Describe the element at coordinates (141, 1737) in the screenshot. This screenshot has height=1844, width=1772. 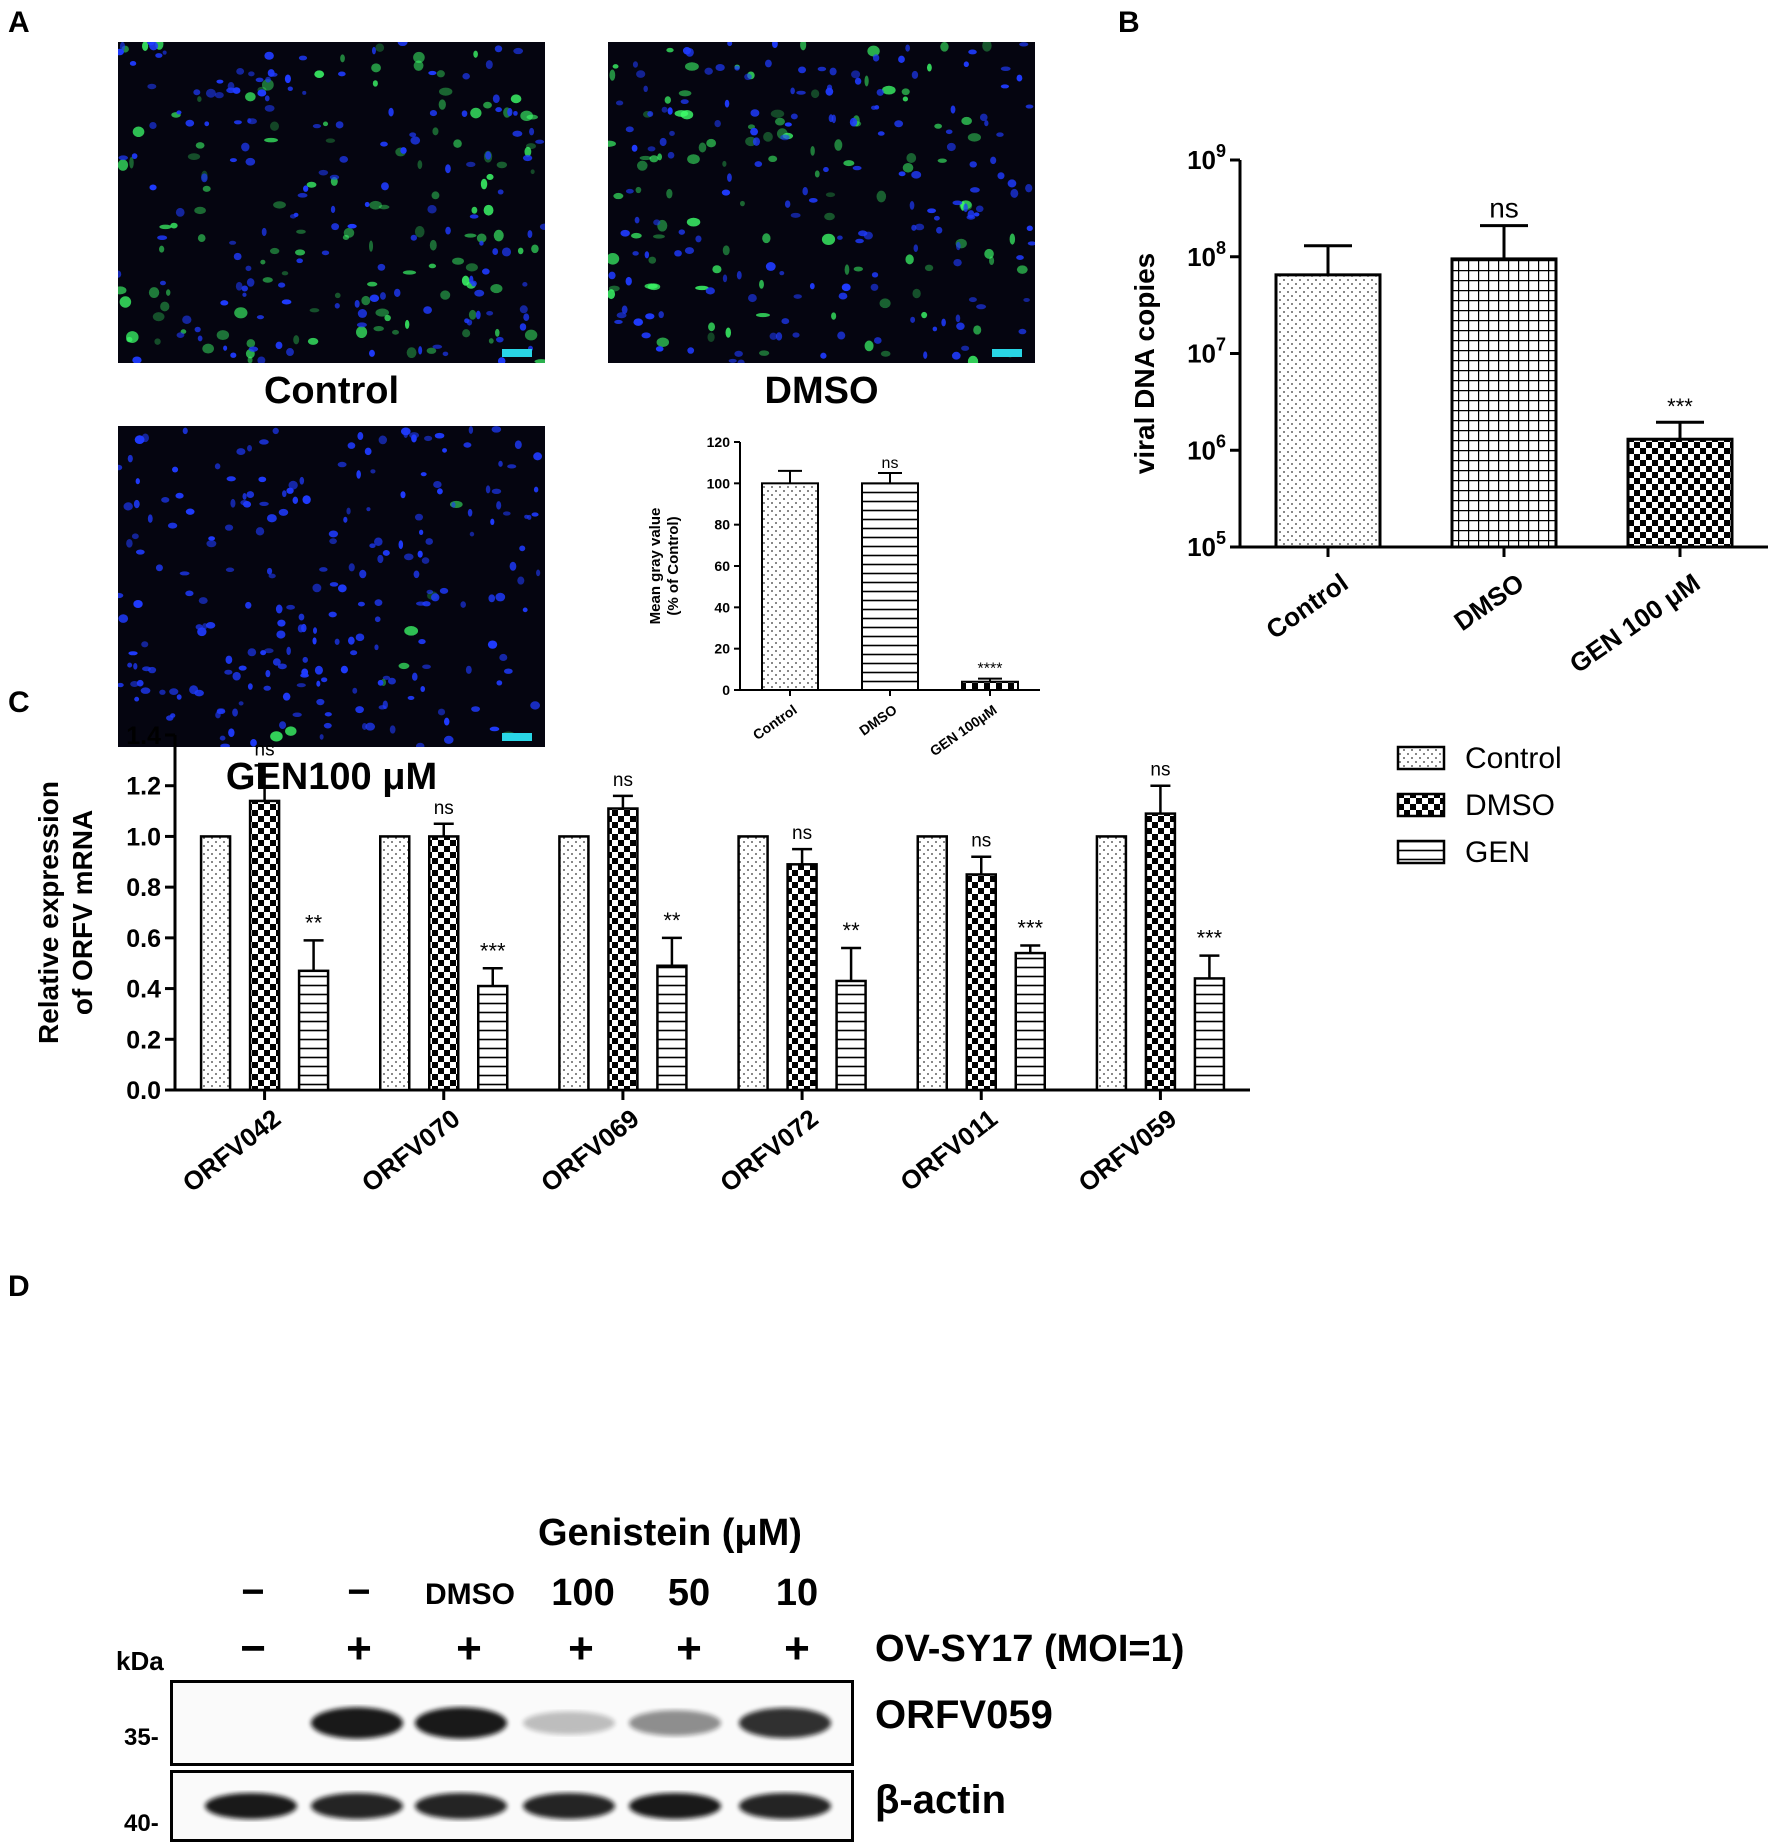
I see `wb-marker-35: 35-` at that location.